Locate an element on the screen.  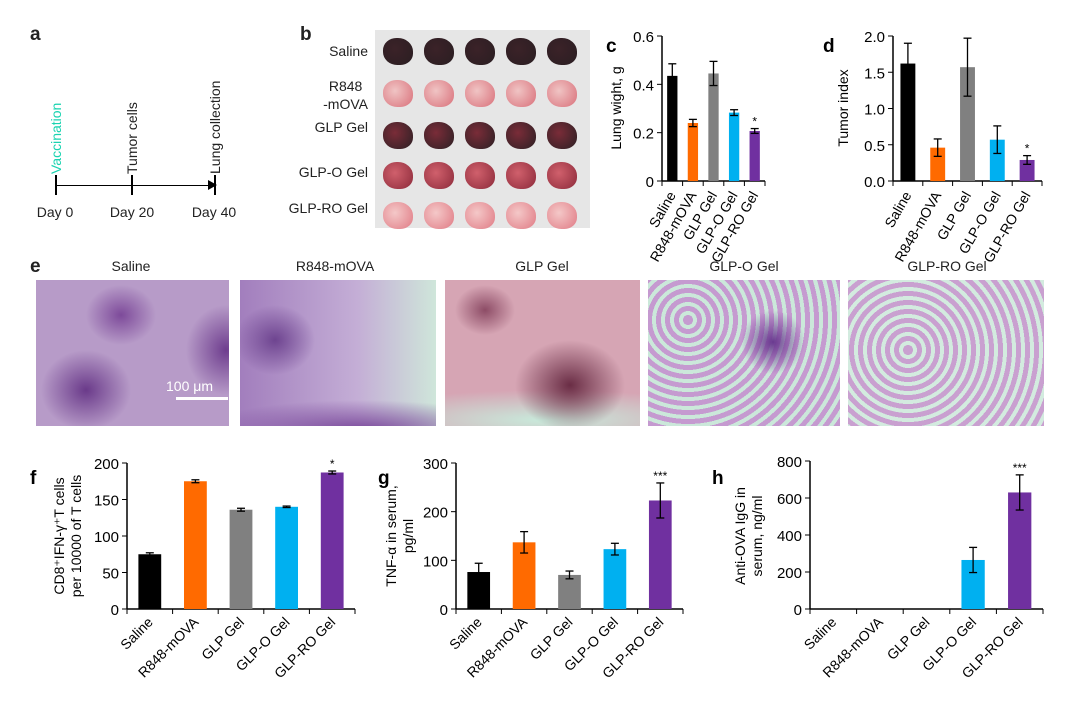
row-label: Saline is located at coordinates (348, 51).